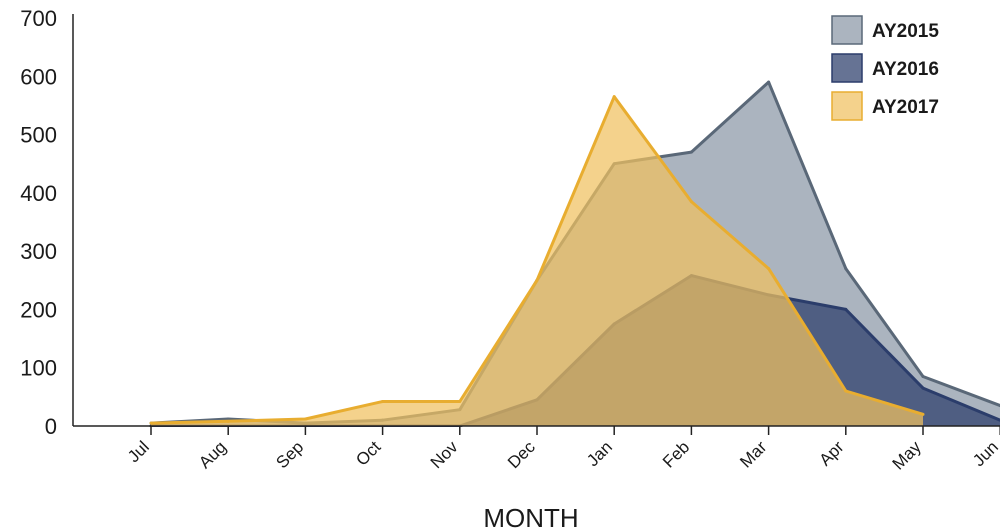  What do you see at coordinates (521, 454) in the screenshot?
I see `x-tick-label: Dec` at bounding box center [521, 454].